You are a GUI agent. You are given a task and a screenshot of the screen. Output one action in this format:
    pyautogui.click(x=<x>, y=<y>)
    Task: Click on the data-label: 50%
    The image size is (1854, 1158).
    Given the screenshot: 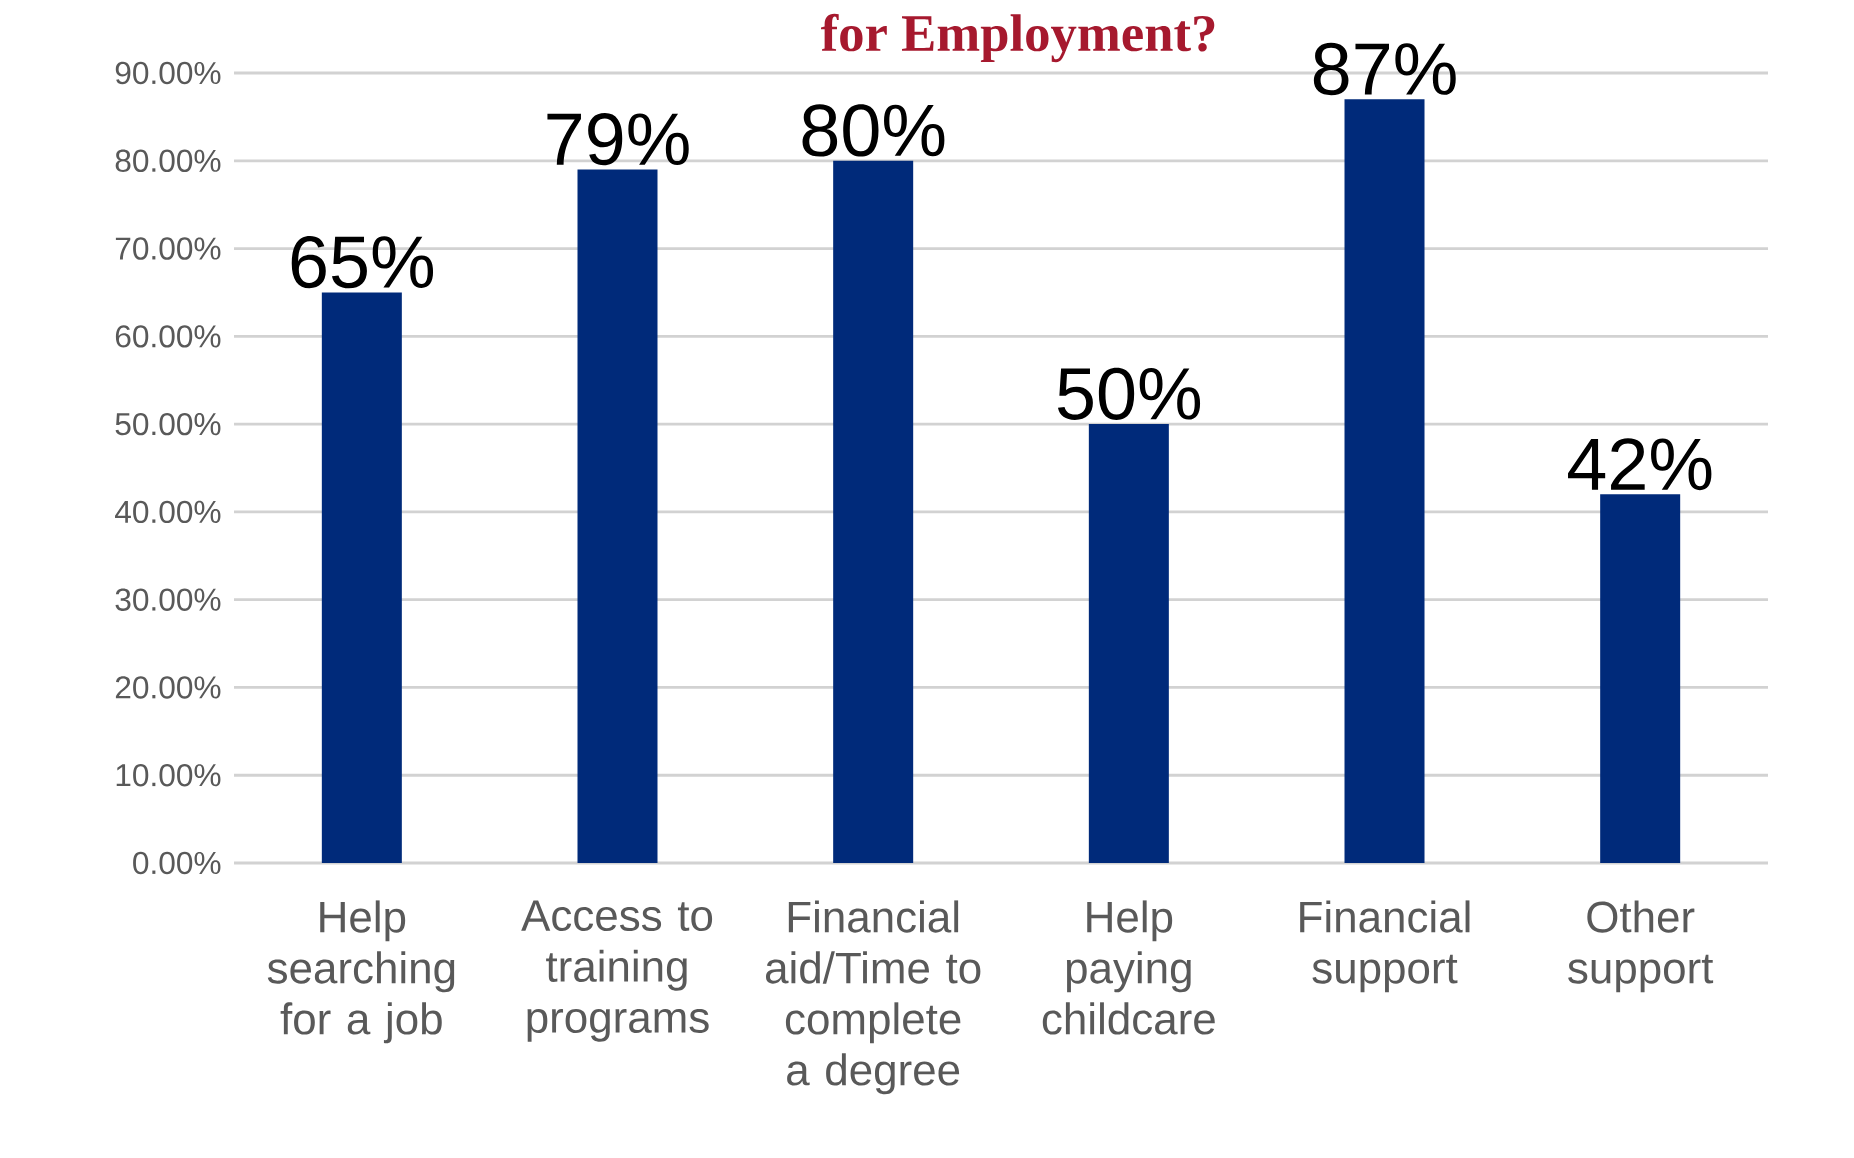 What is the action you would take?
    pyautogui.click(x=1129, y=393)
    